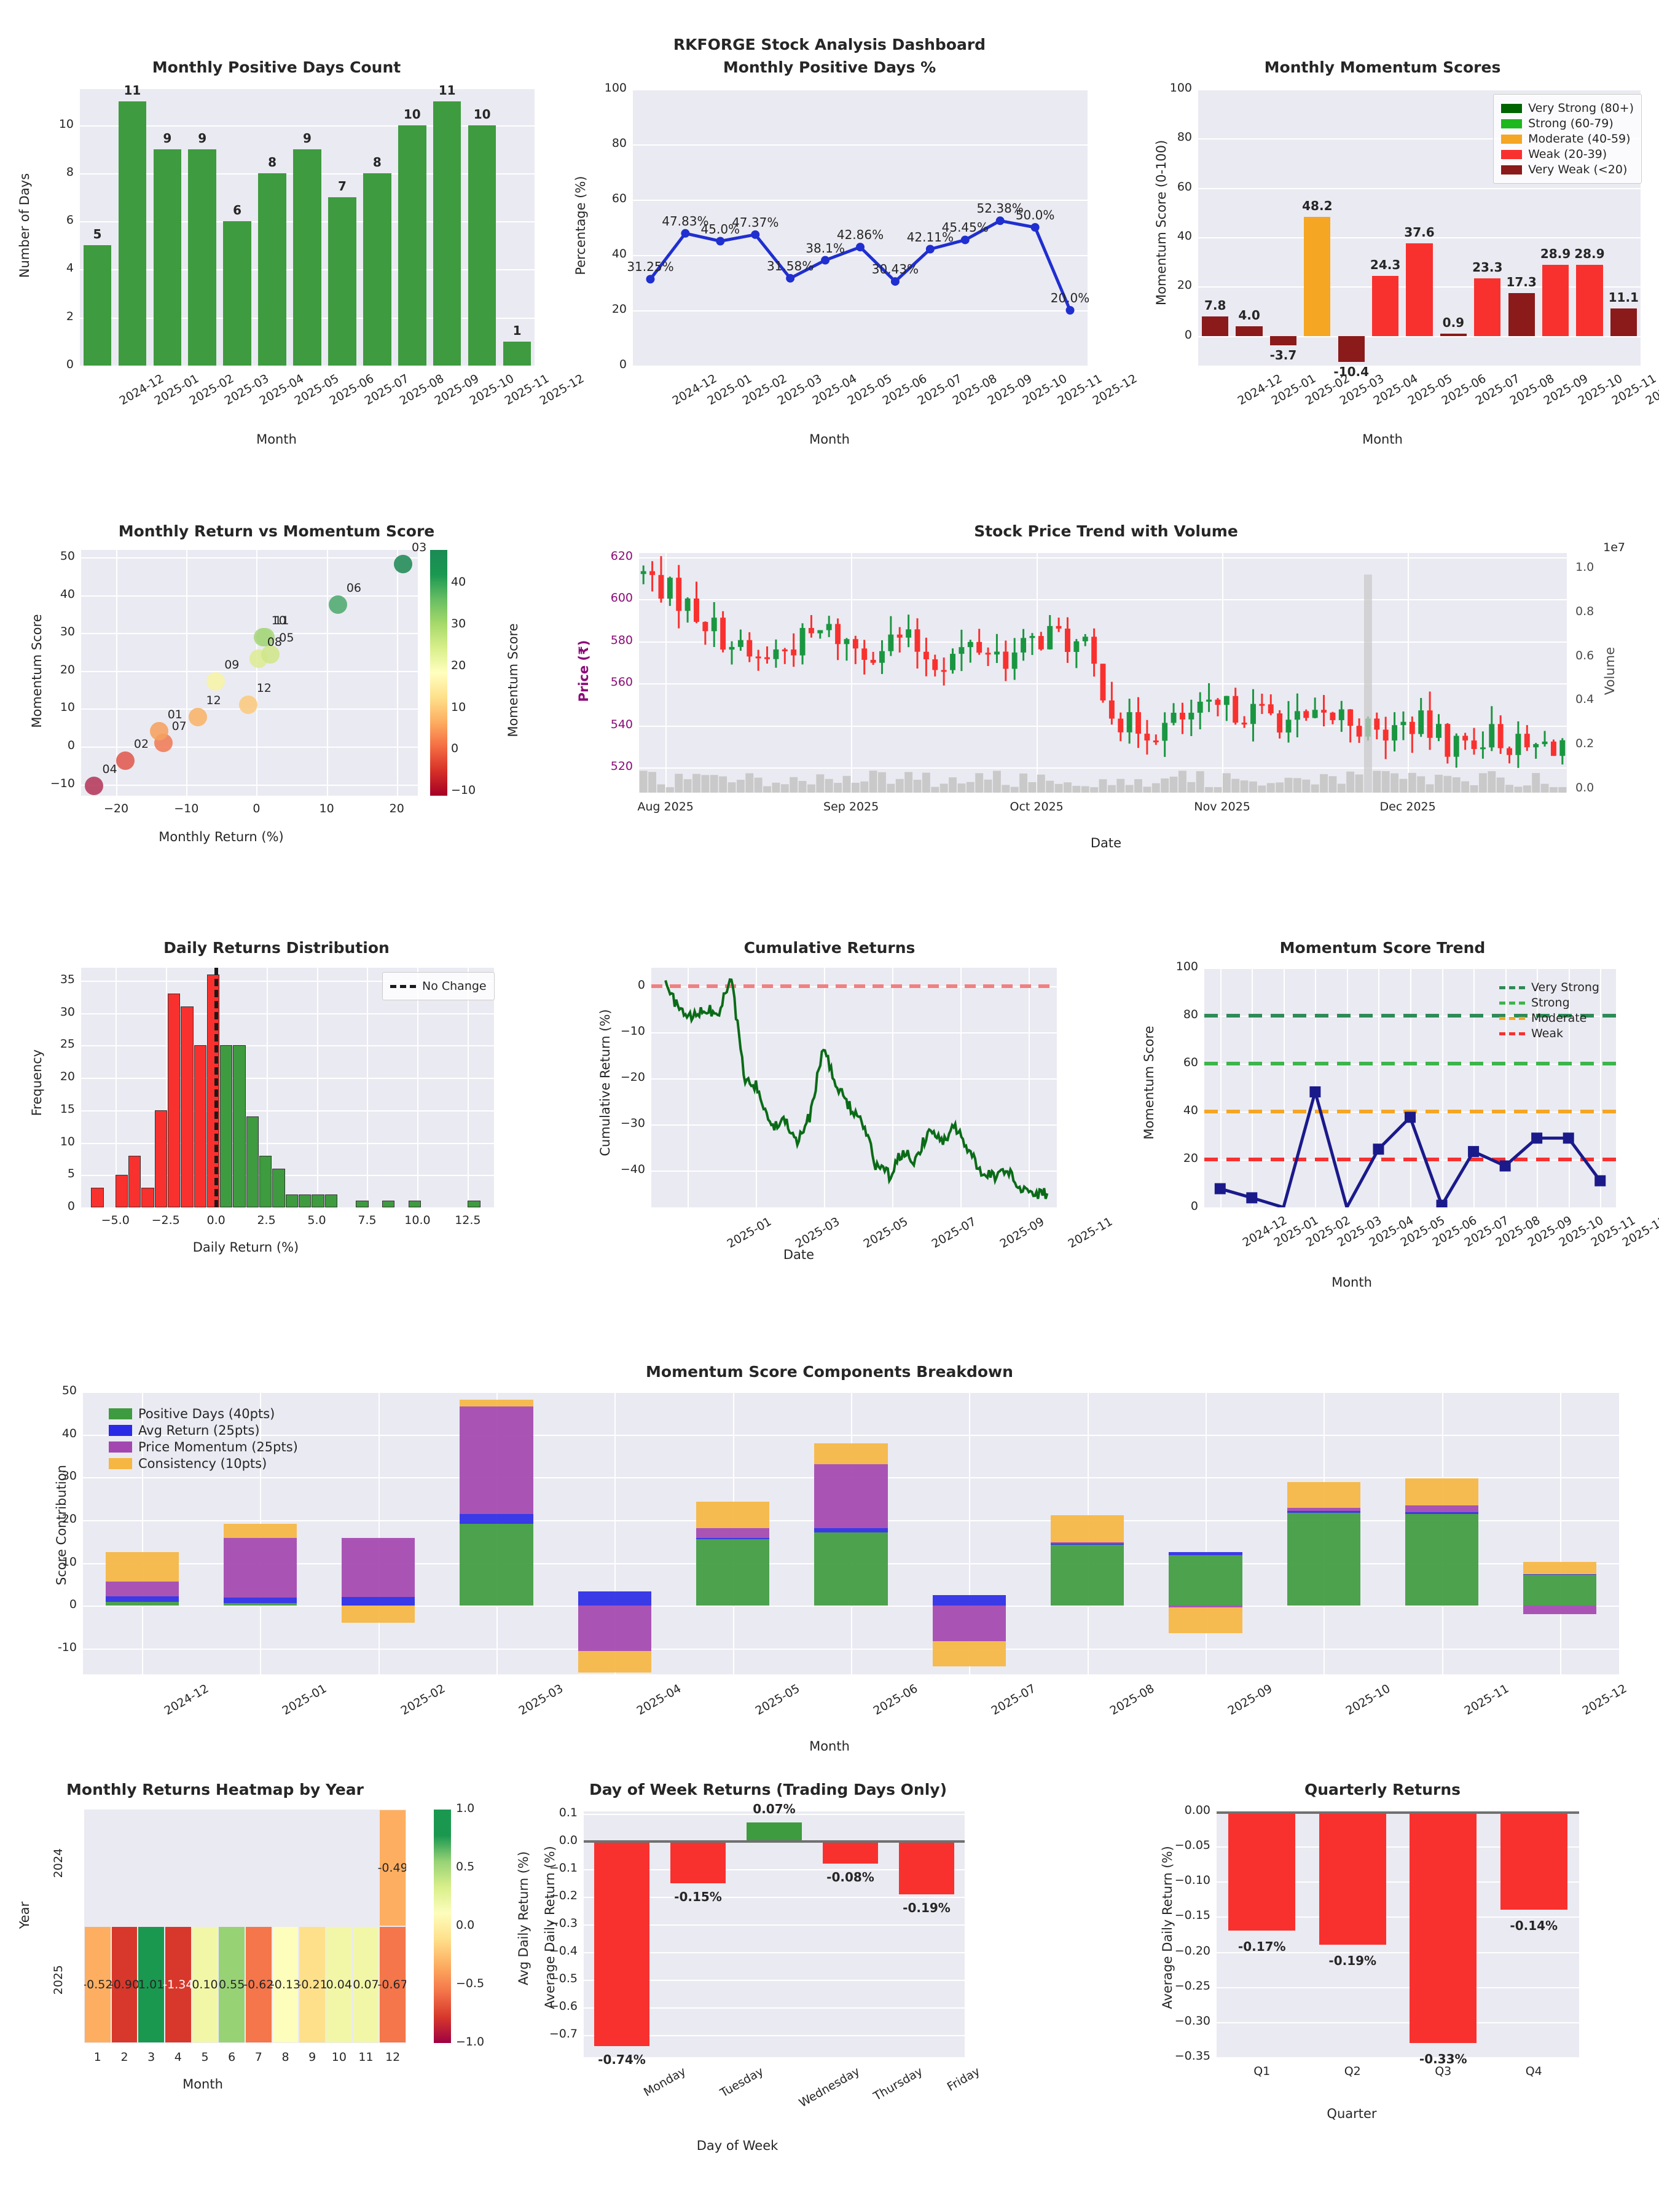  I want to click on y-tick-label: 100, so click(615, 88).